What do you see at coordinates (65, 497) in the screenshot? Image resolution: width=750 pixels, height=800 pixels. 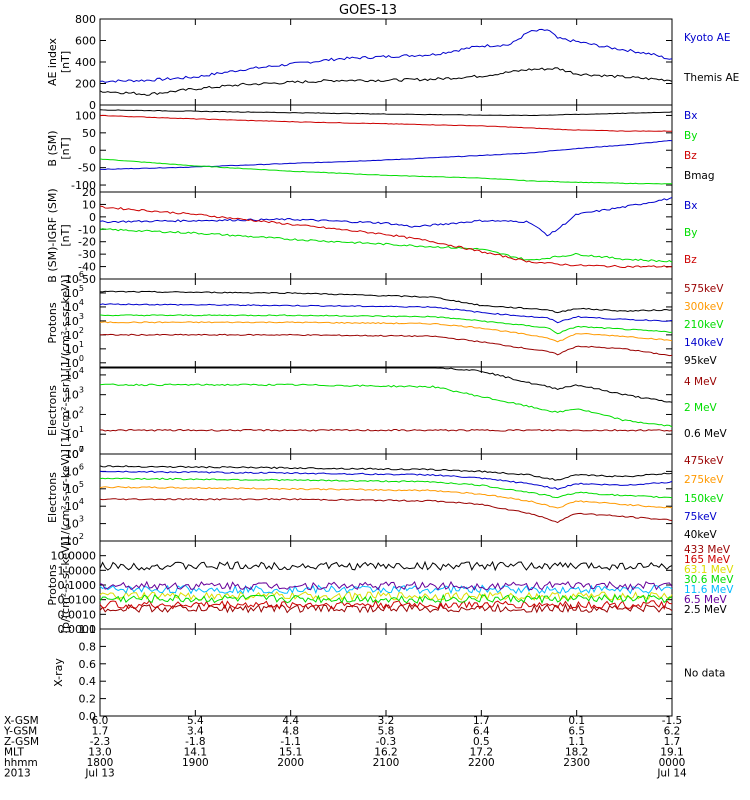 I see `y-axis-label: [1/(cm²-s-sr-keV)]` at bounding box center [65, 497].